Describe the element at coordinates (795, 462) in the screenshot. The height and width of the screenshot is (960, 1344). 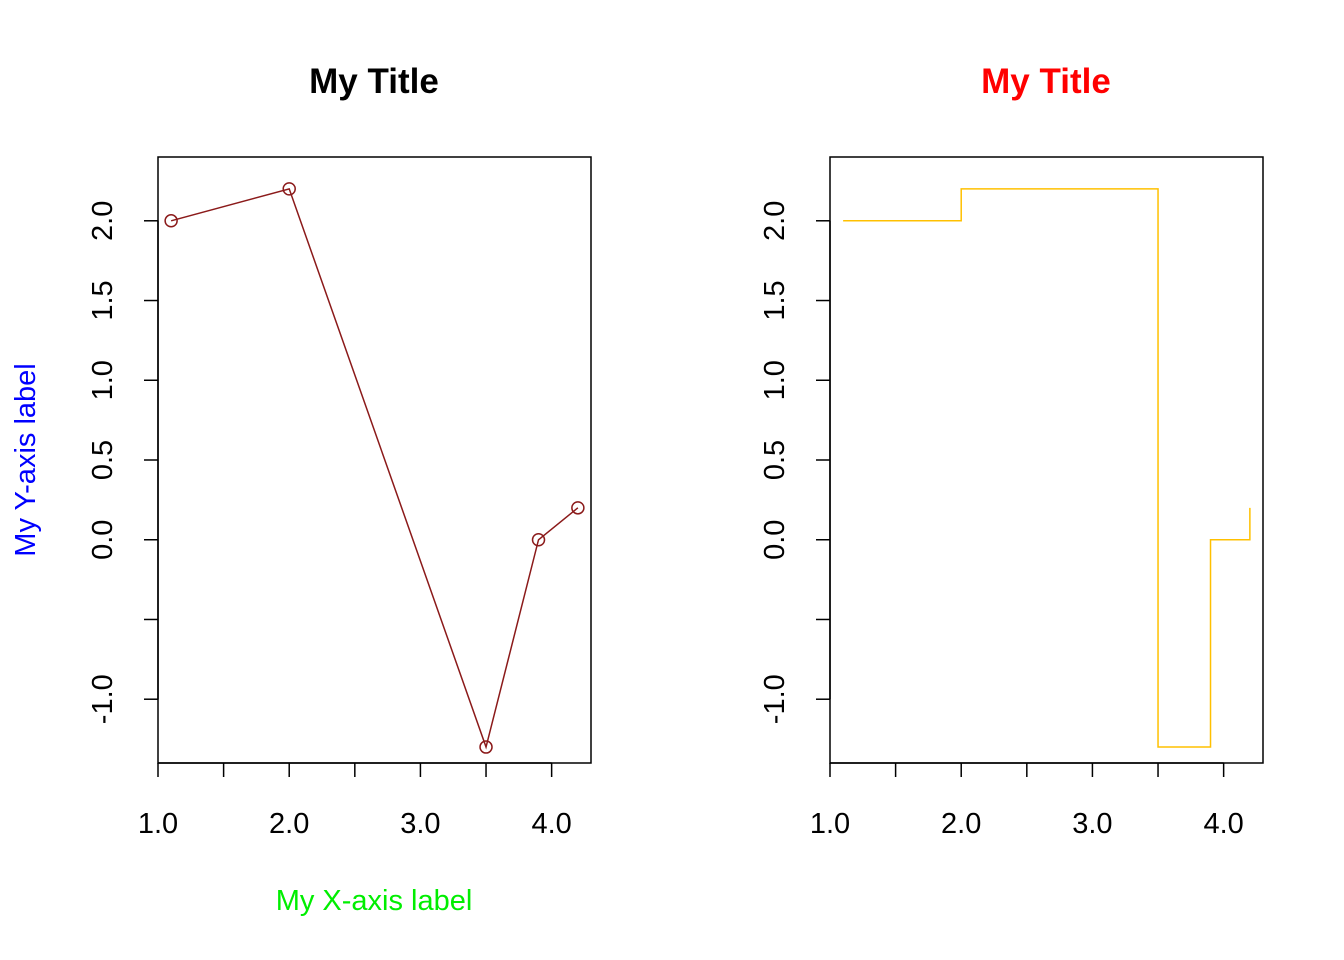
I see `right-y-axis: -1.0 0.0 0.5 1.0 1.5 2.0` at that location.